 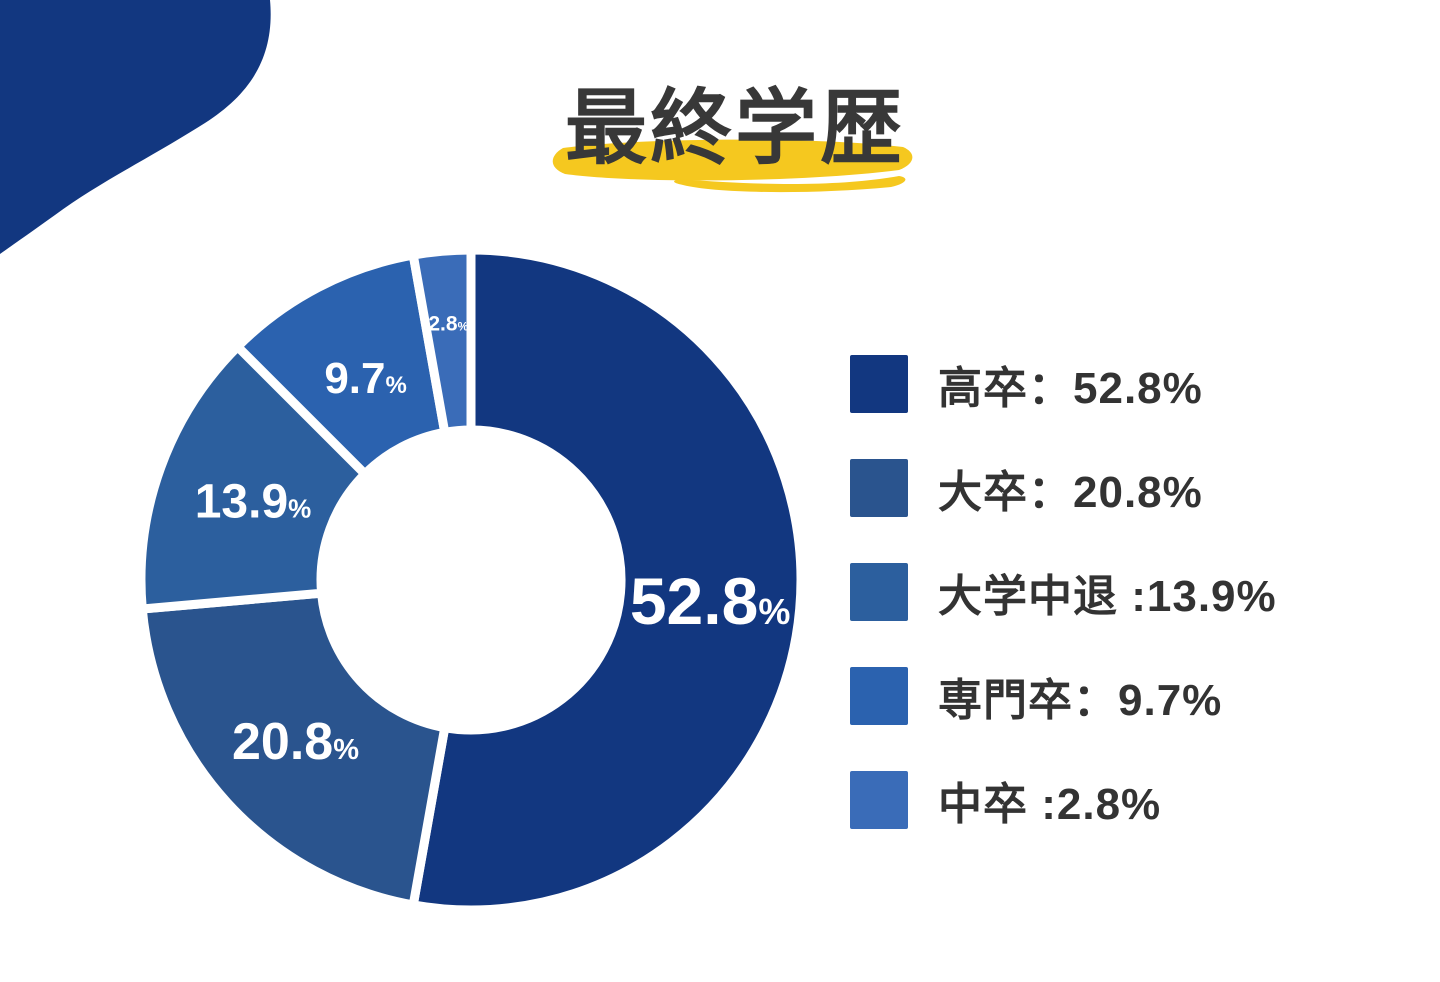 What do you see at coordinates (1080, 700) in the screenshot?
I see `legend-label: 専門卒：9.7%` at bounding box center [1080, 700].